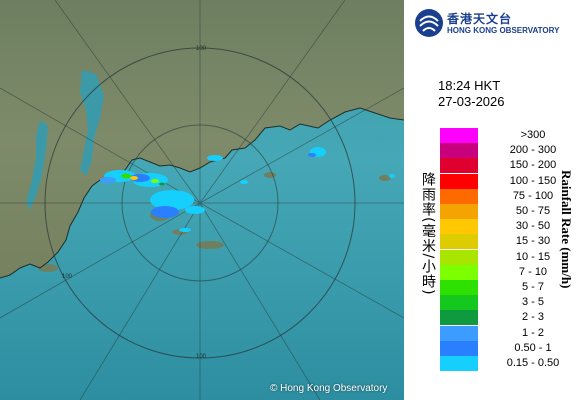 The height and width of the screenshot is (400, 577). I want to click on legend-row: 10 - 15, so click(508, 257).